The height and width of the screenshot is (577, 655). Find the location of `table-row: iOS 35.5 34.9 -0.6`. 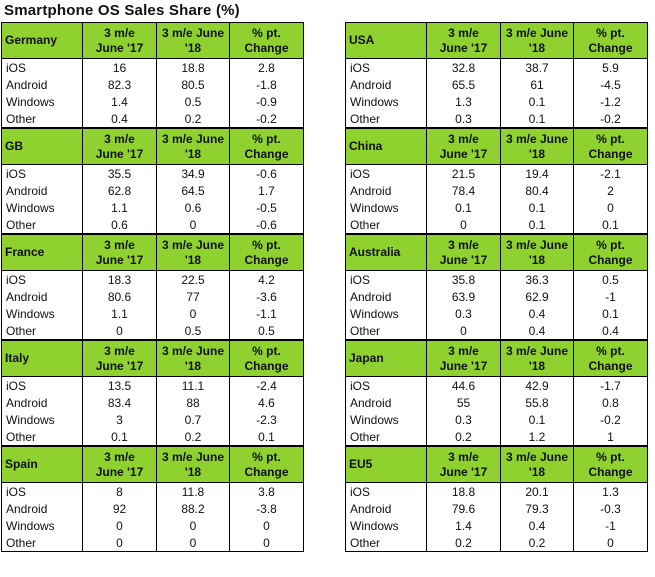

table-row: iOS 35.5 34.9 -0.6 is located at coordinates (152, 173).